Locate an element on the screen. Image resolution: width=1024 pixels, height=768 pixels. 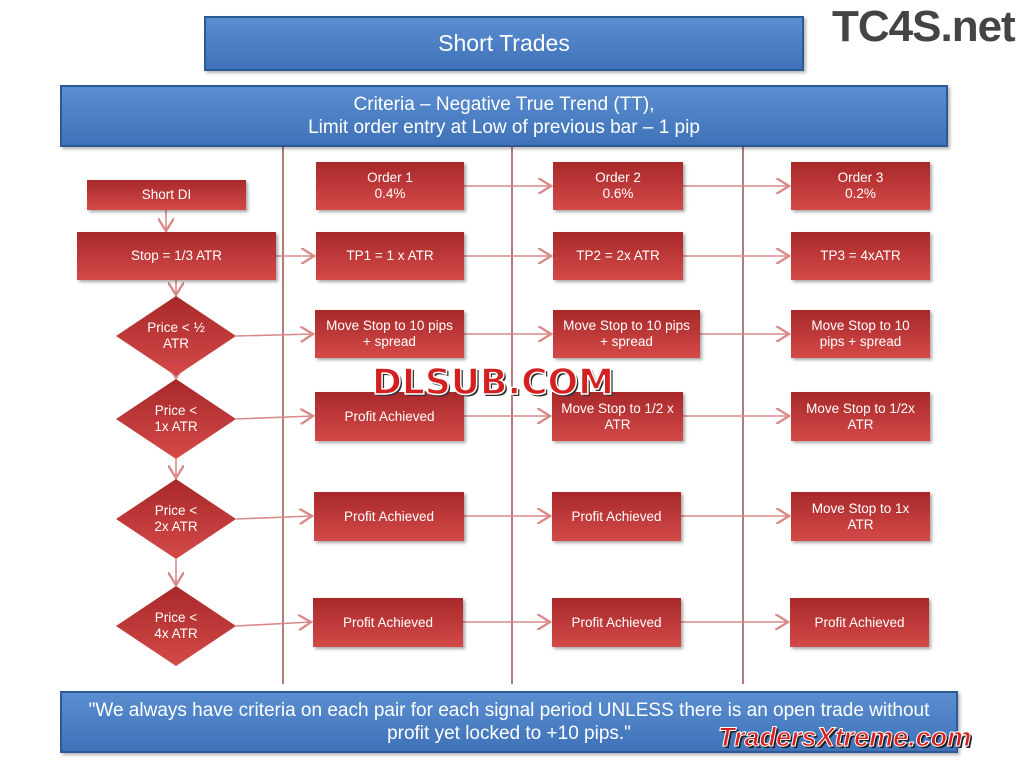
order-3-step: Move Stop to 10 pips + spread is located at coordinates (860, 334).